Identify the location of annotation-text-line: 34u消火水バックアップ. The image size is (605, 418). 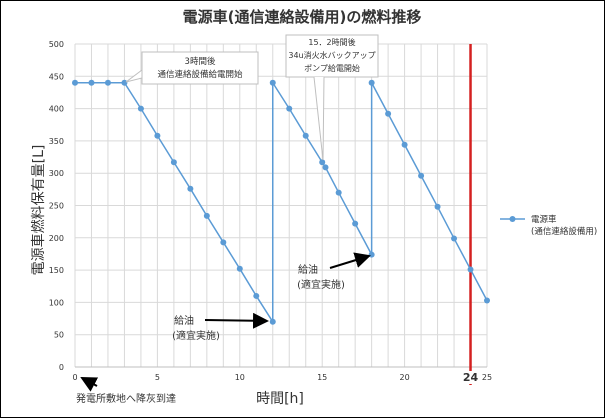
(331, 55).